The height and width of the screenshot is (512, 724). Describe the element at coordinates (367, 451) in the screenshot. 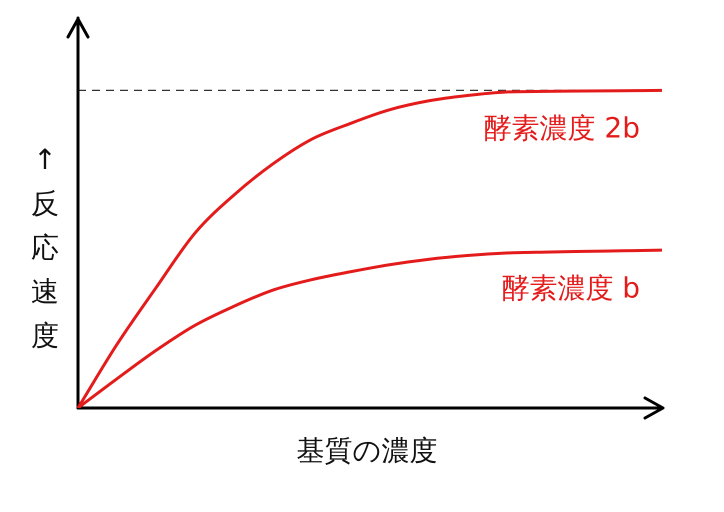

I see `x-axis-title: 基質の濃度` at that location.